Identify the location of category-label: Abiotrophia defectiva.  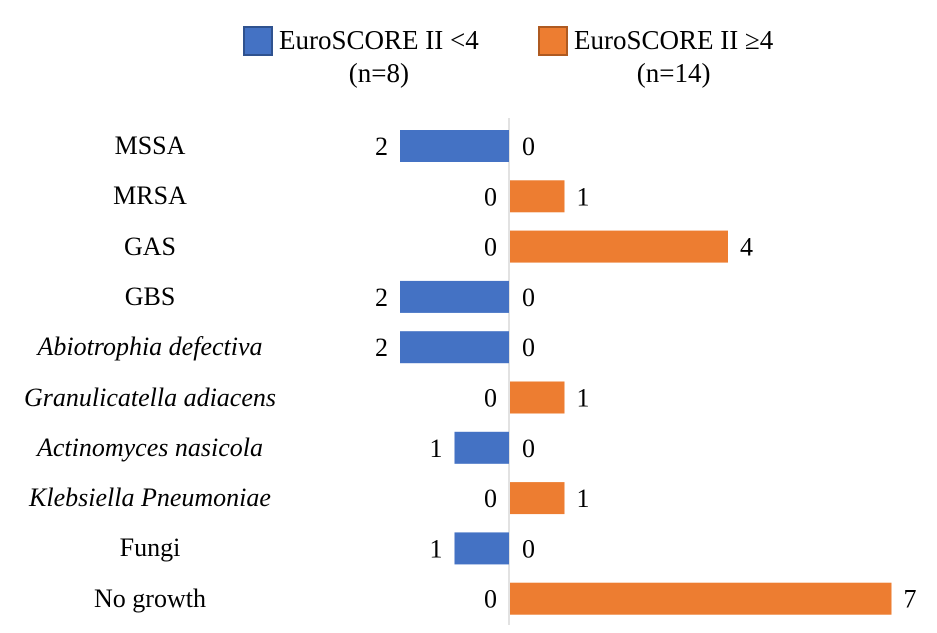
(150, 347).